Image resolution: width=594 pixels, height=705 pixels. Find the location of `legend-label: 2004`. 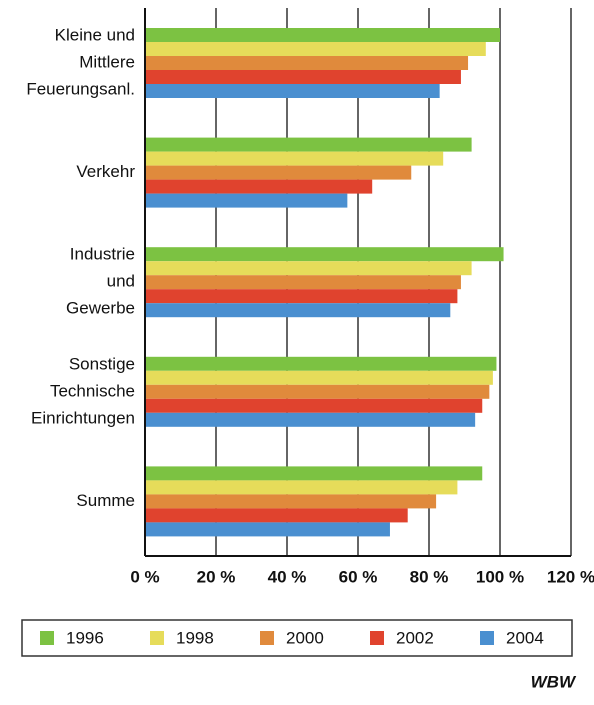

legend-label: 2004 is located at coordinates (525, 637).